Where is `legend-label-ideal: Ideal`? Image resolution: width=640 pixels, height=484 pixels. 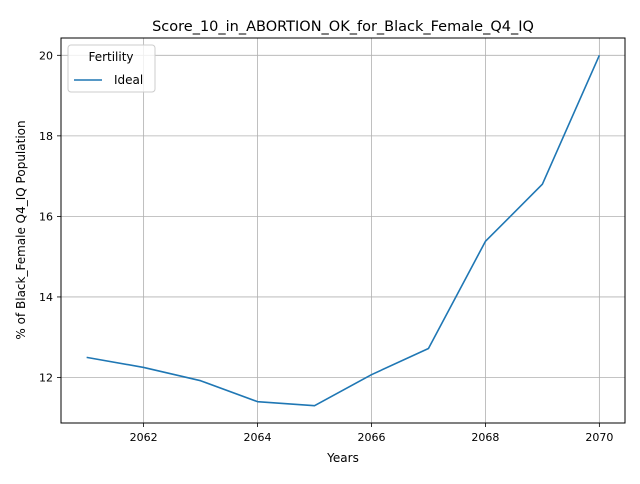 legend-label-ideal: Ideal is located at coordinates (128, 80).